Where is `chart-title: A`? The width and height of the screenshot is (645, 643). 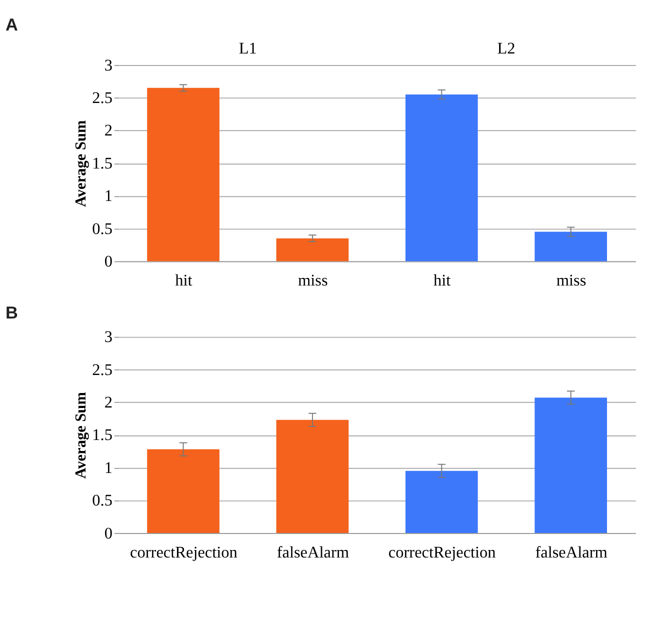
chart-title: A is located at coordinates (12, 24).